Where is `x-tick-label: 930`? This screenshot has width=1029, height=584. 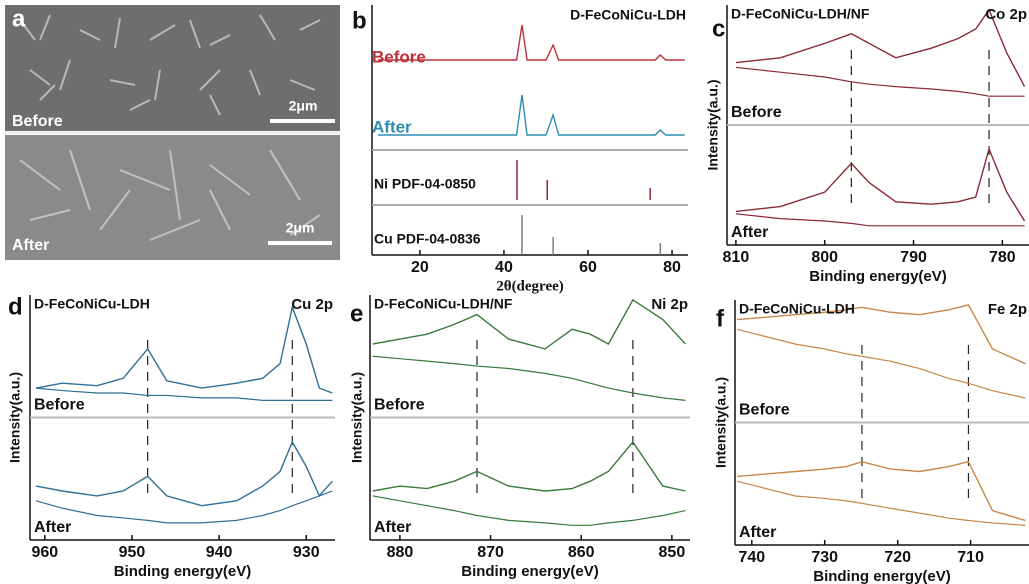
x-tick-label: 930 is located at coordinates (306, 552).